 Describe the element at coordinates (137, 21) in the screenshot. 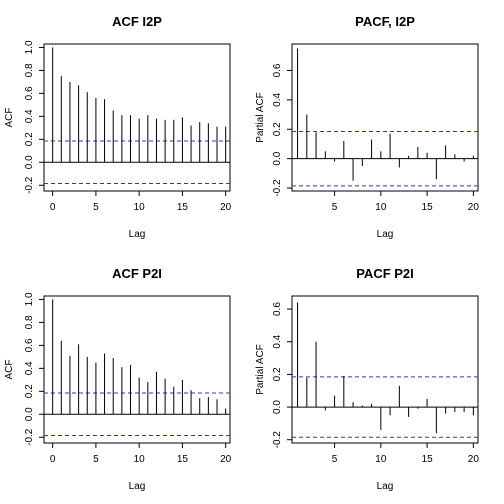

I see `chart-title: ACF I2P` at that location.